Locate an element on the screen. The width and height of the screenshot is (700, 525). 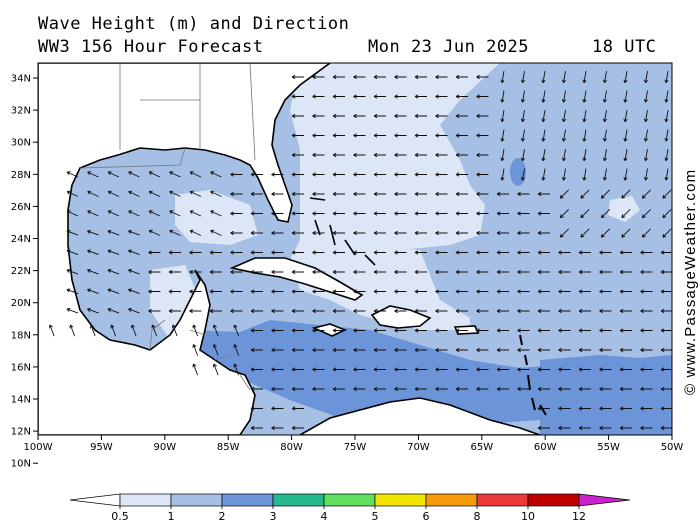
legend-label: 0.5 is located at coordinates (120, 516).